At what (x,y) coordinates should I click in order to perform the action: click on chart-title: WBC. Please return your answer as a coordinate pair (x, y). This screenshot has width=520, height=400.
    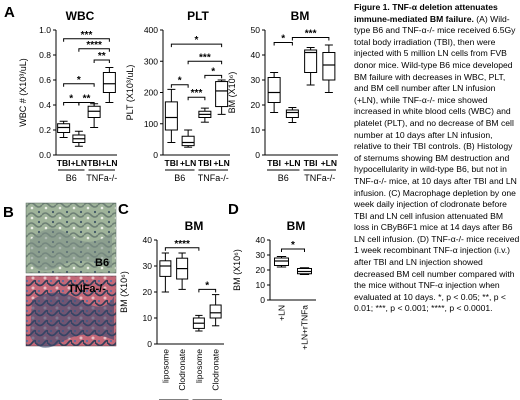
    Looking at the image, I should click on (80, 16).